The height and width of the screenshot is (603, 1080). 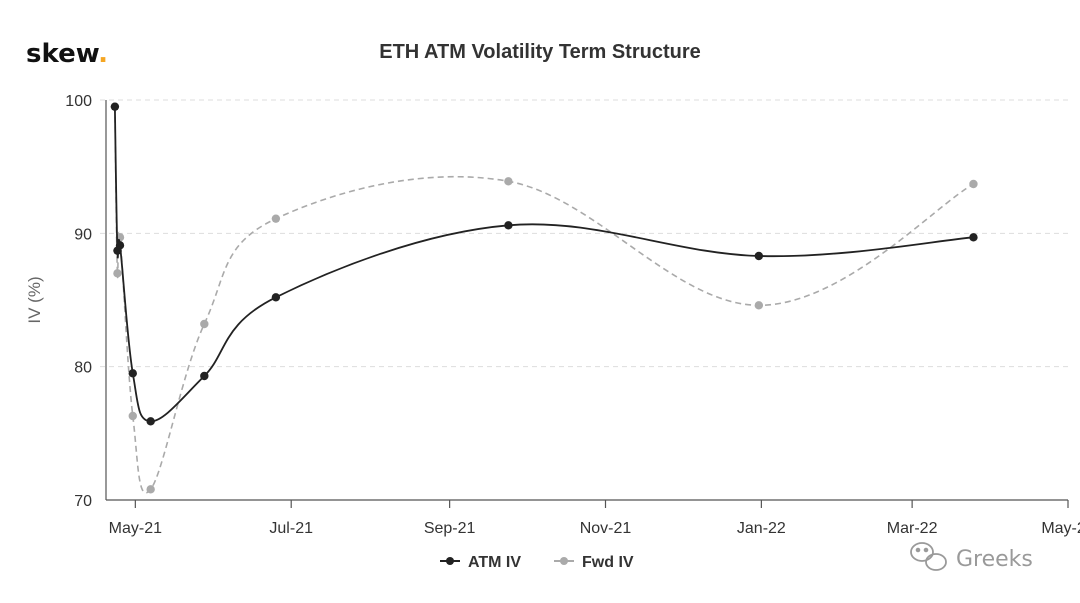 I want to click on legend-marker-fwd-iv, so click(x=564, y=561).